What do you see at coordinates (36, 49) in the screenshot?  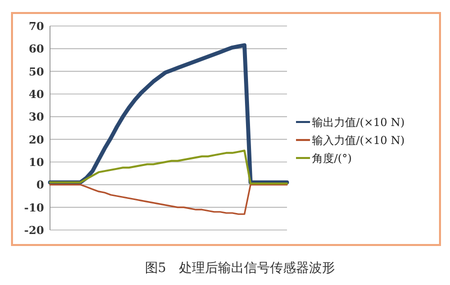 I see `y-tick-label: 60` at bounding box center [36, 49].